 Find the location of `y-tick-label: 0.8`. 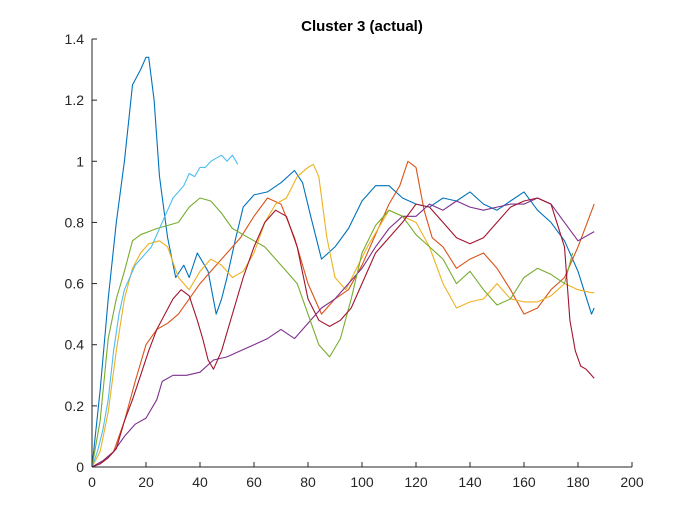

y-tick-label: 0.8 is located at coordinates (75, 222).